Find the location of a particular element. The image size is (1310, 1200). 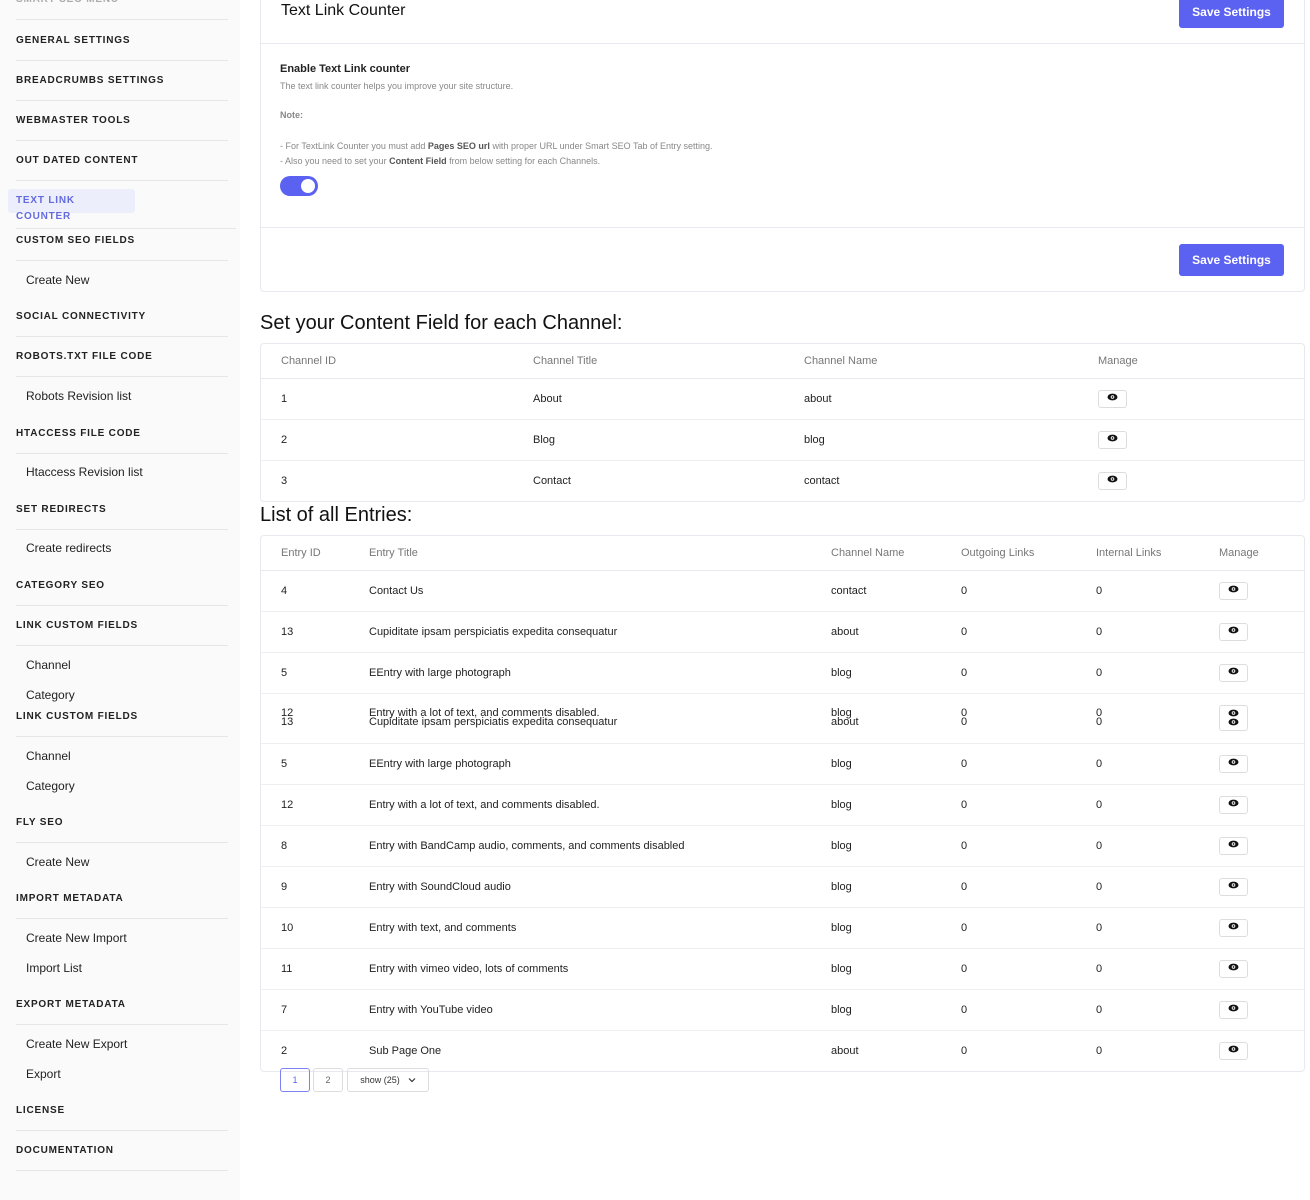

page-button: 1 is located at coordinates (295, 1080).